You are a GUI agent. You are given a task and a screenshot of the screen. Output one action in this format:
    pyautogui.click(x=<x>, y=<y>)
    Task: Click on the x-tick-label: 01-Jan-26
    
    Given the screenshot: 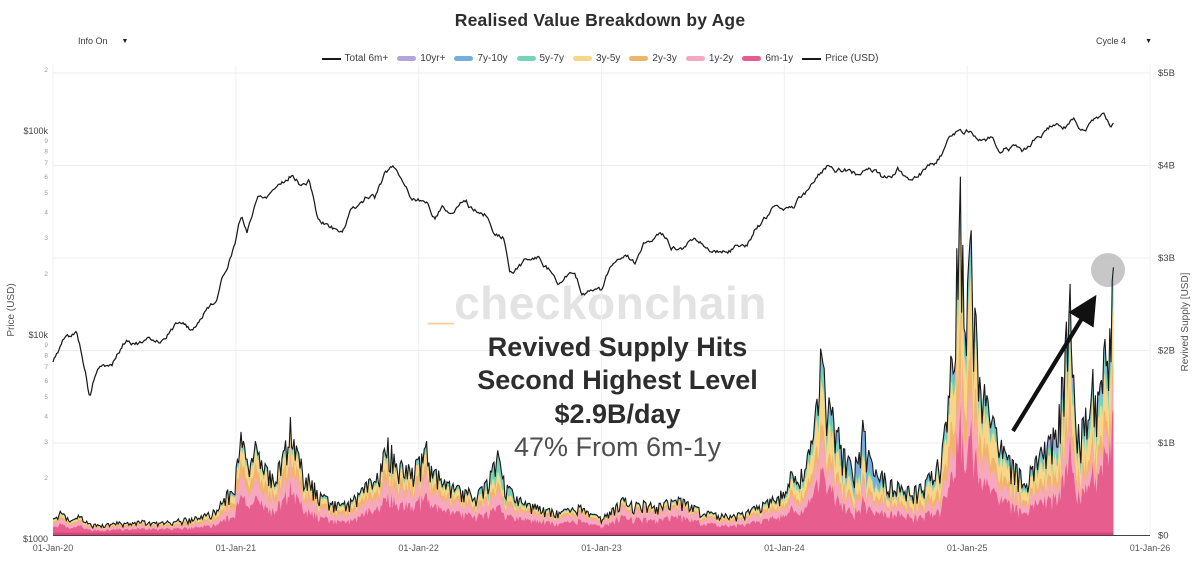 What is the action you would take?
    pyautogui.click(x=1150, y=548)
    